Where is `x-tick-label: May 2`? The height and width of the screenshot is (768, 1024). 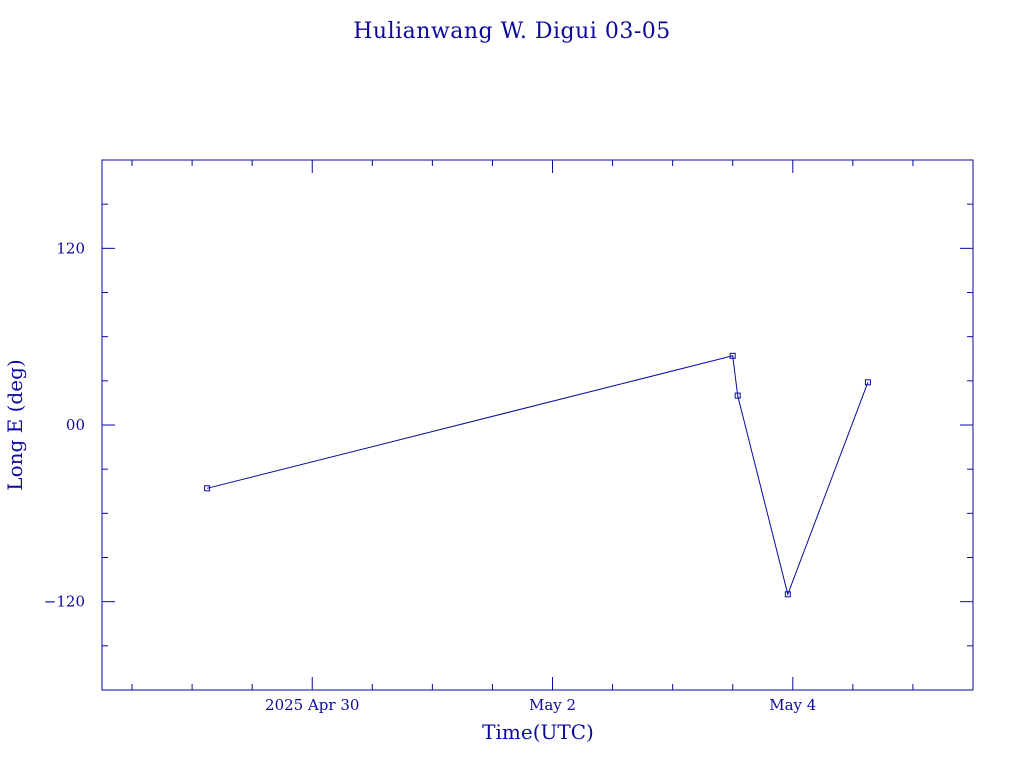
x-tick-label: May 2 is located at coordinates (552, 705).